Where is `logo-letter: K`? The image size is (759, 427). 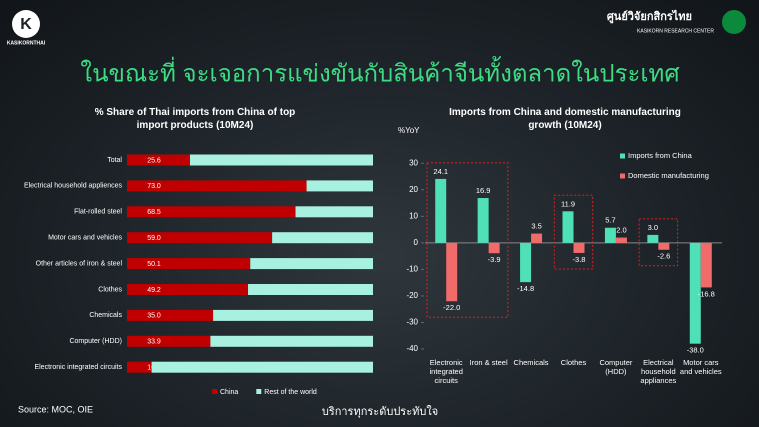
logo-letter: K is located at coordinates (26, 24).